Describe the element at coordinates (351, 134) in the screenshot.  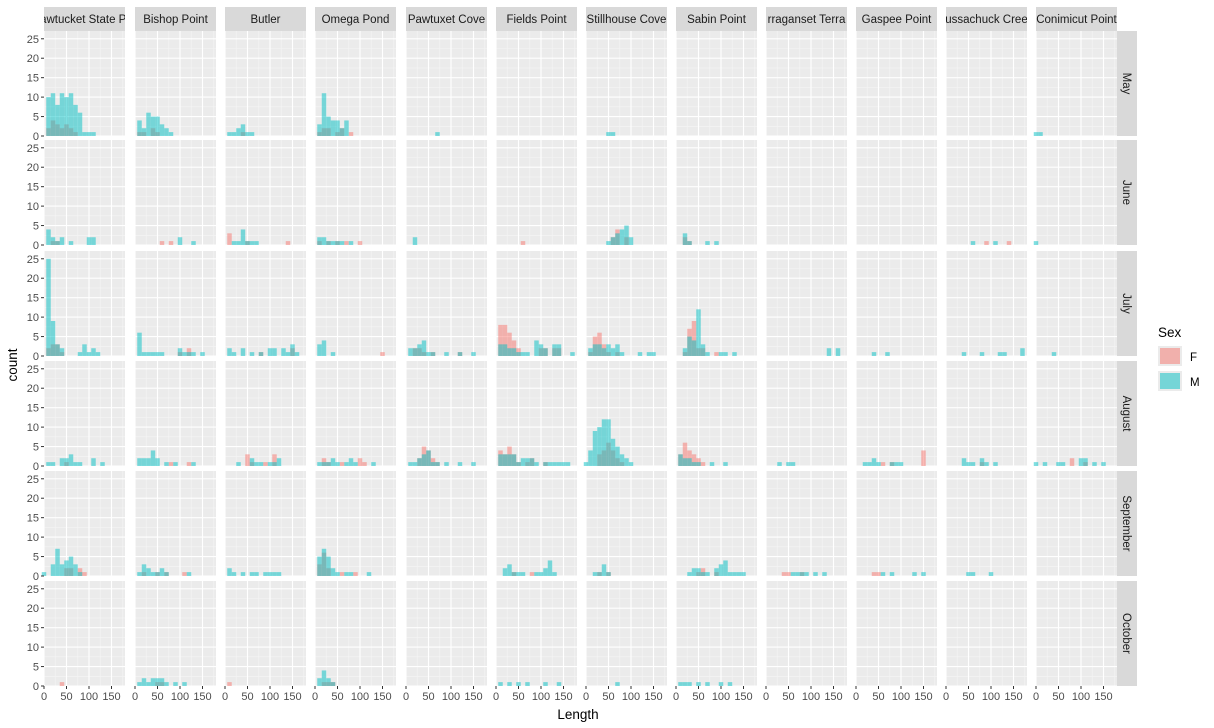
I see `bar-f-may-omega-pond` at that location.